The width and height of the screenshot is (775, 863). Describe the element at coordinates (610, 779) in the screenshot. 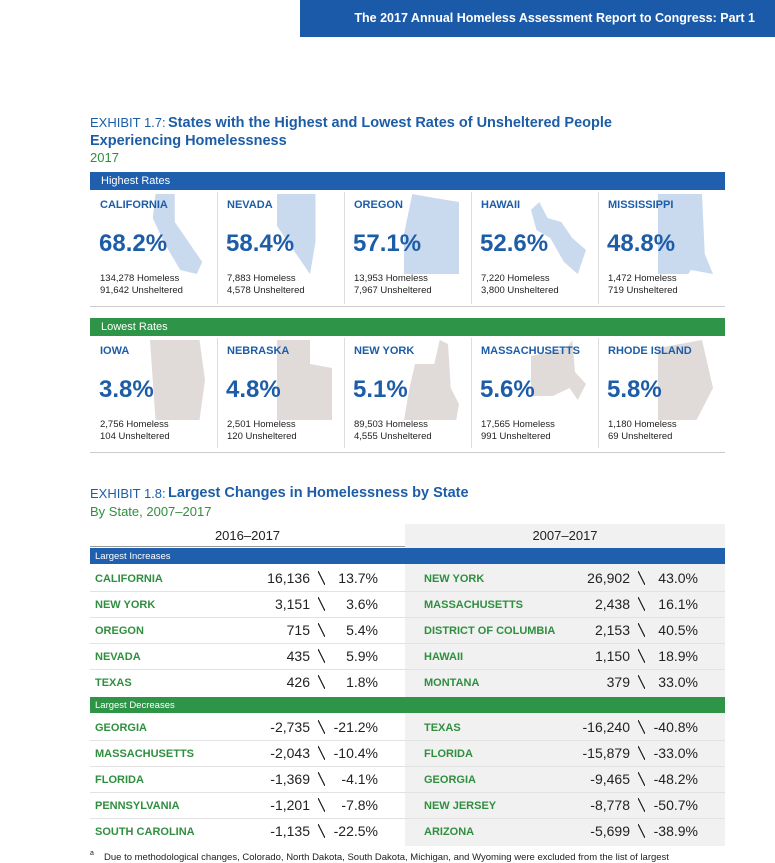

I see `count: -9,465` at that location.